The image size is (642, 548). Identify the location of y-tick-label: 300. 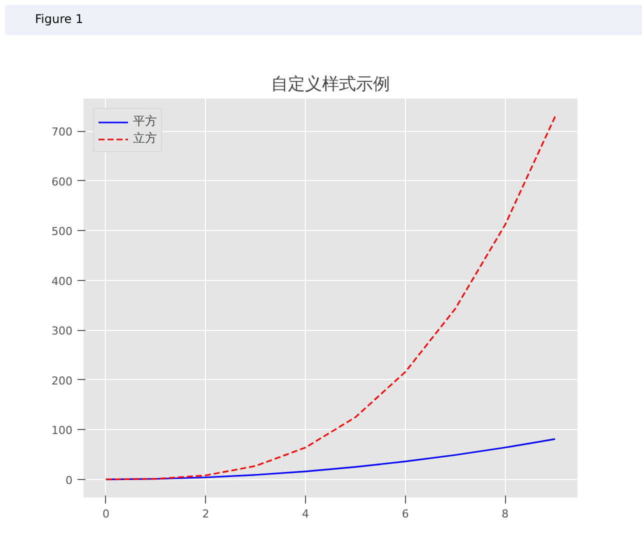
(62, 331).